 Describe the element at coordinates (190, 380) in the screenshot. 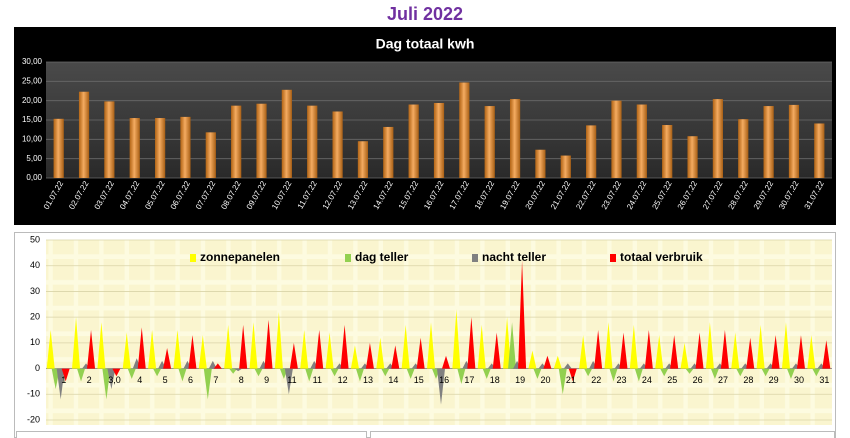

I see `x-tick-label: 6` at that location.